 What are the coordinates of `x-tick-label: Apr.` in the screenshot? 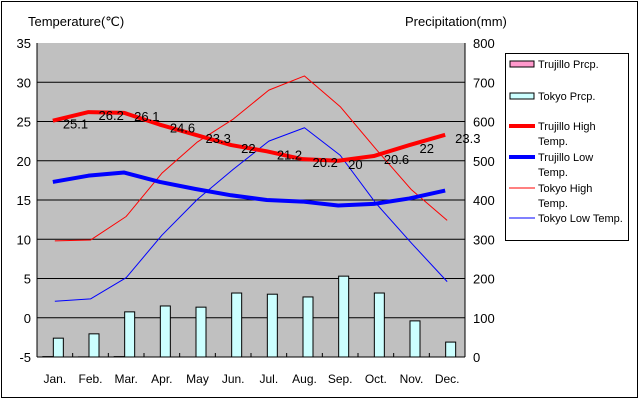 It's located at (161, 379).